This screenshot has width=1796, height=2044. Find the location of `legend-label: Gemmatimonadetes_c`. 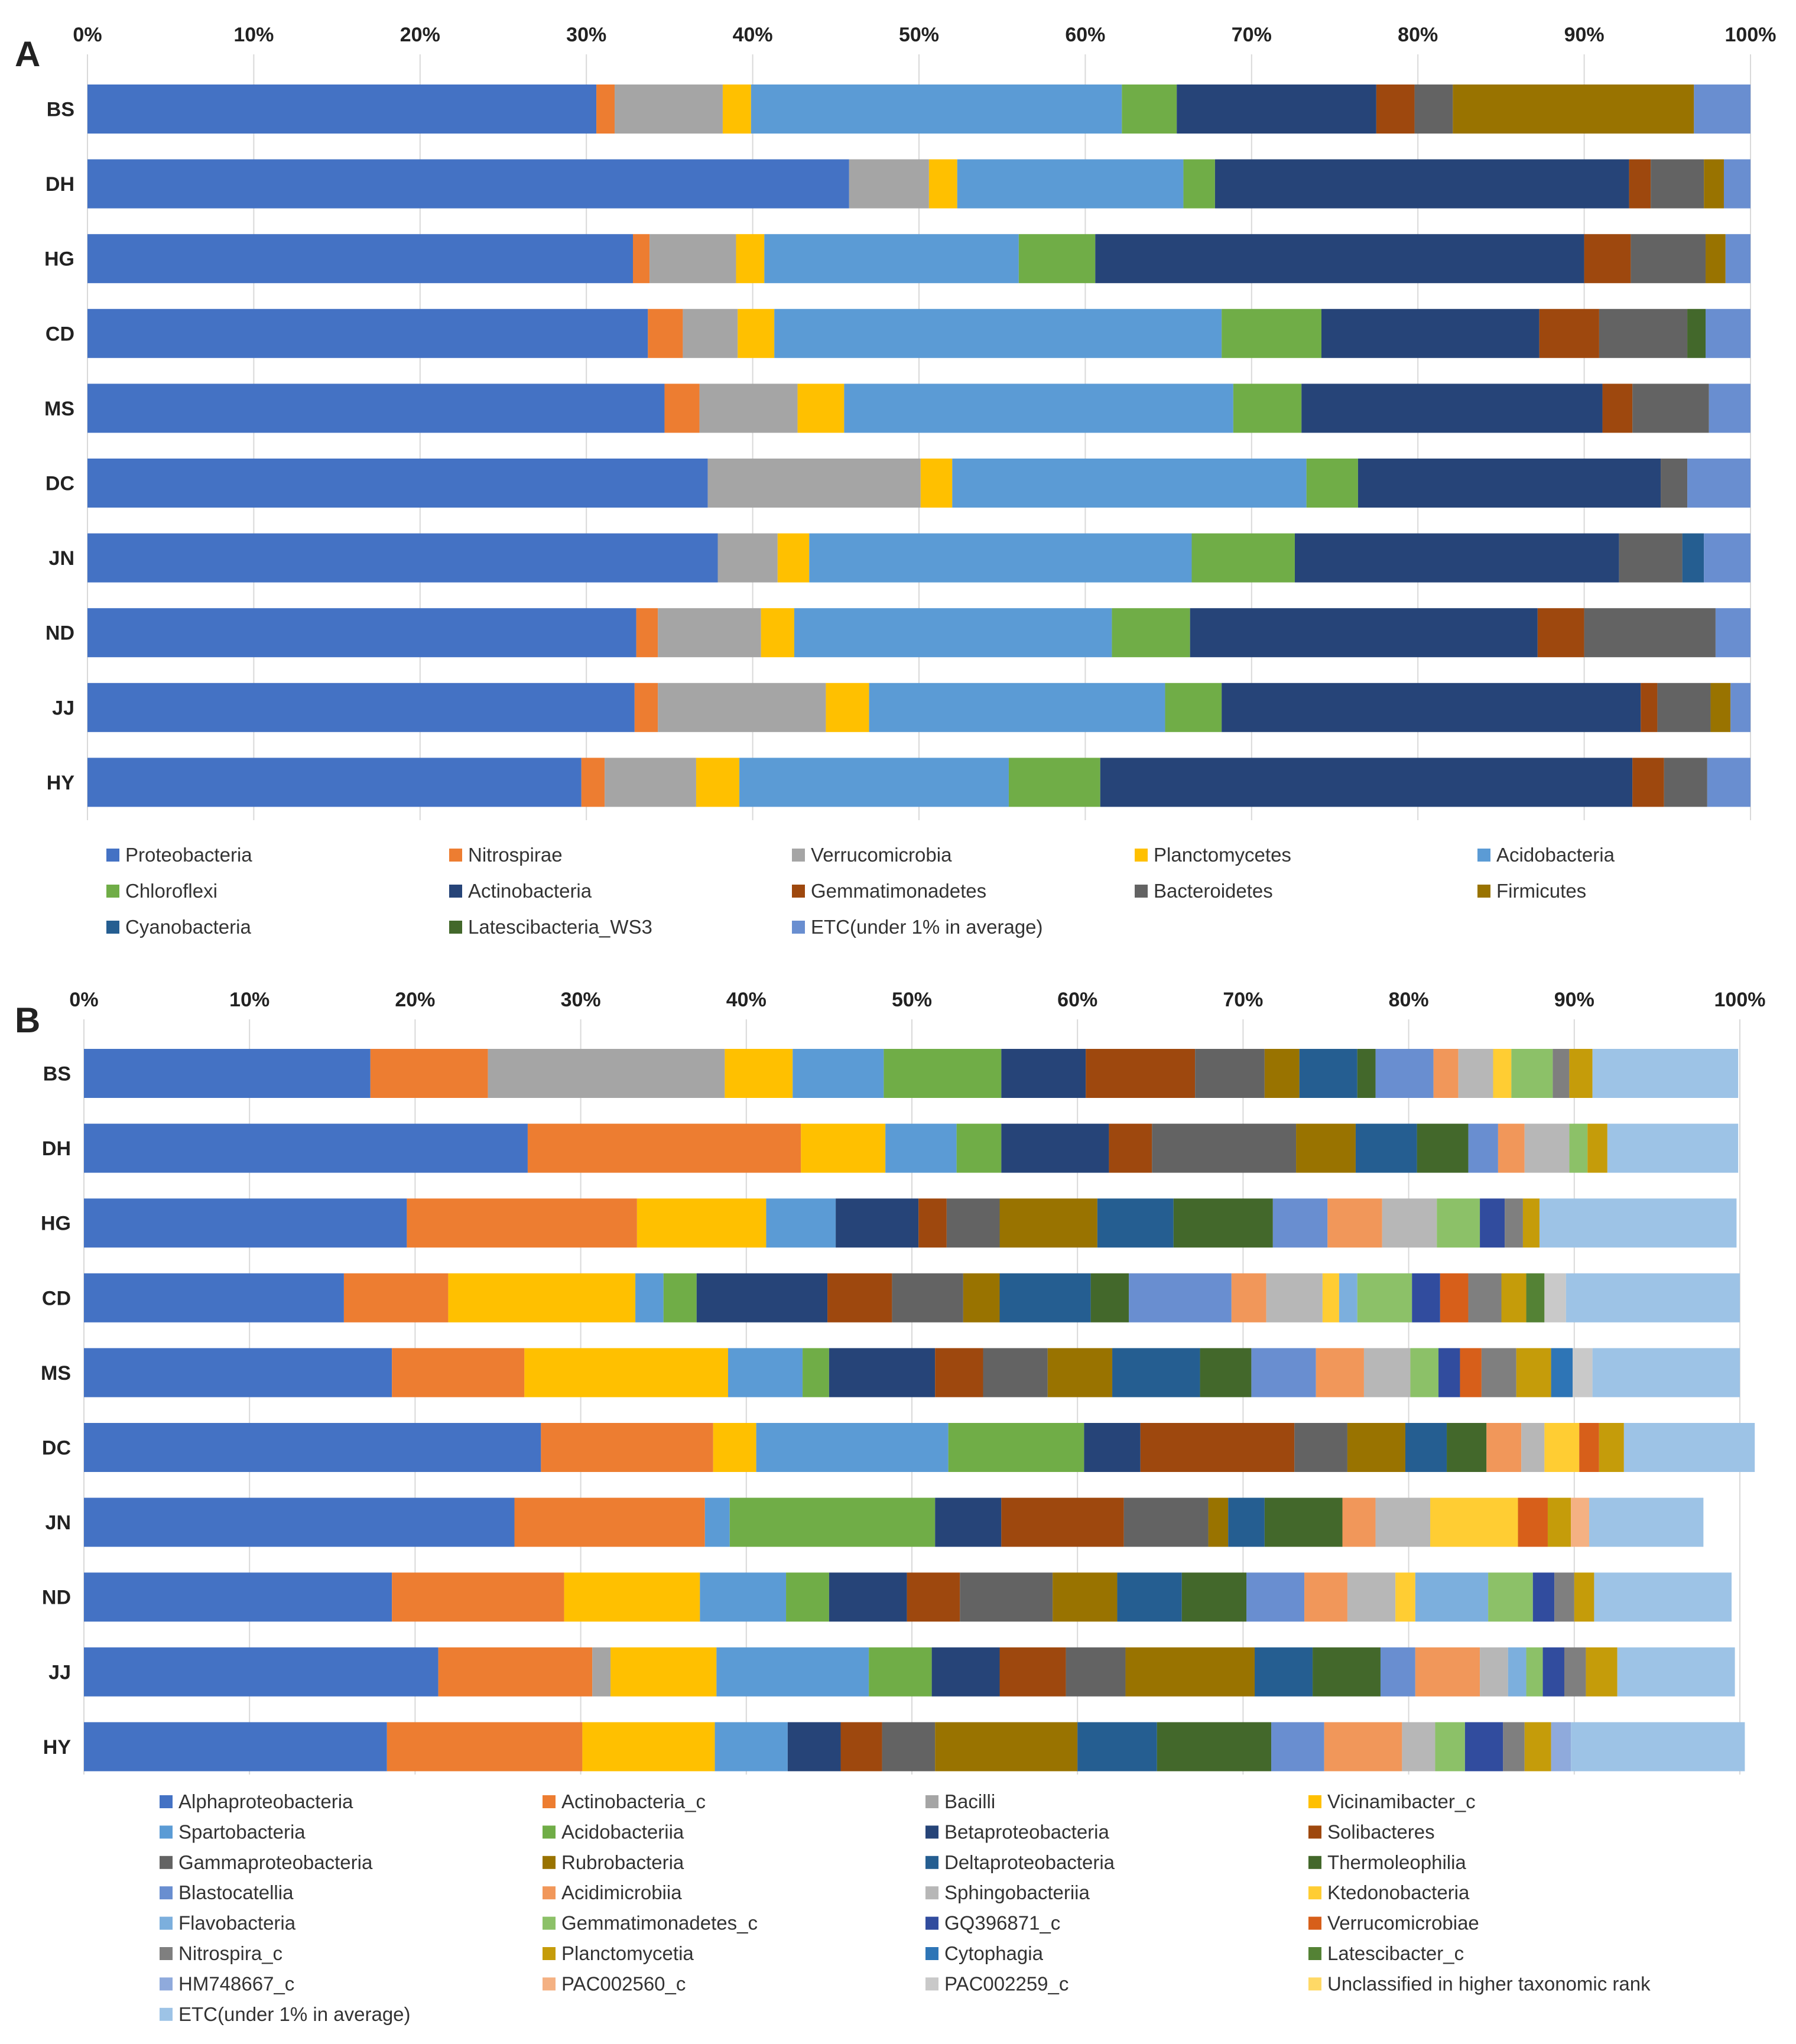

legend-label: Gemmatimonadetes_c is located at coordinates (659, 1923).